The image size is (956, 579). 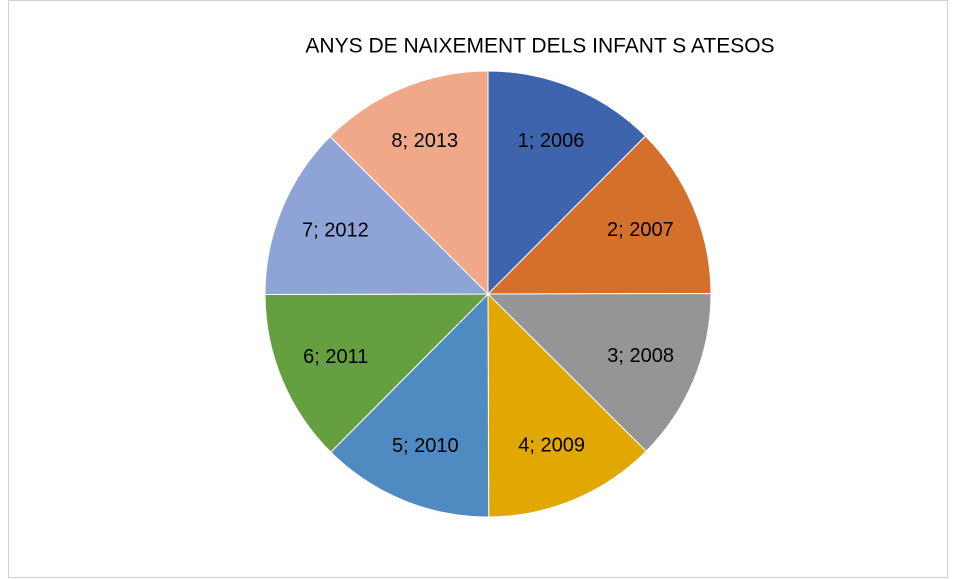 What do you see at coordinates (640, 230) in the screenshot?
I see `data-label: 2; 2007` at bounding box center [640, 230].